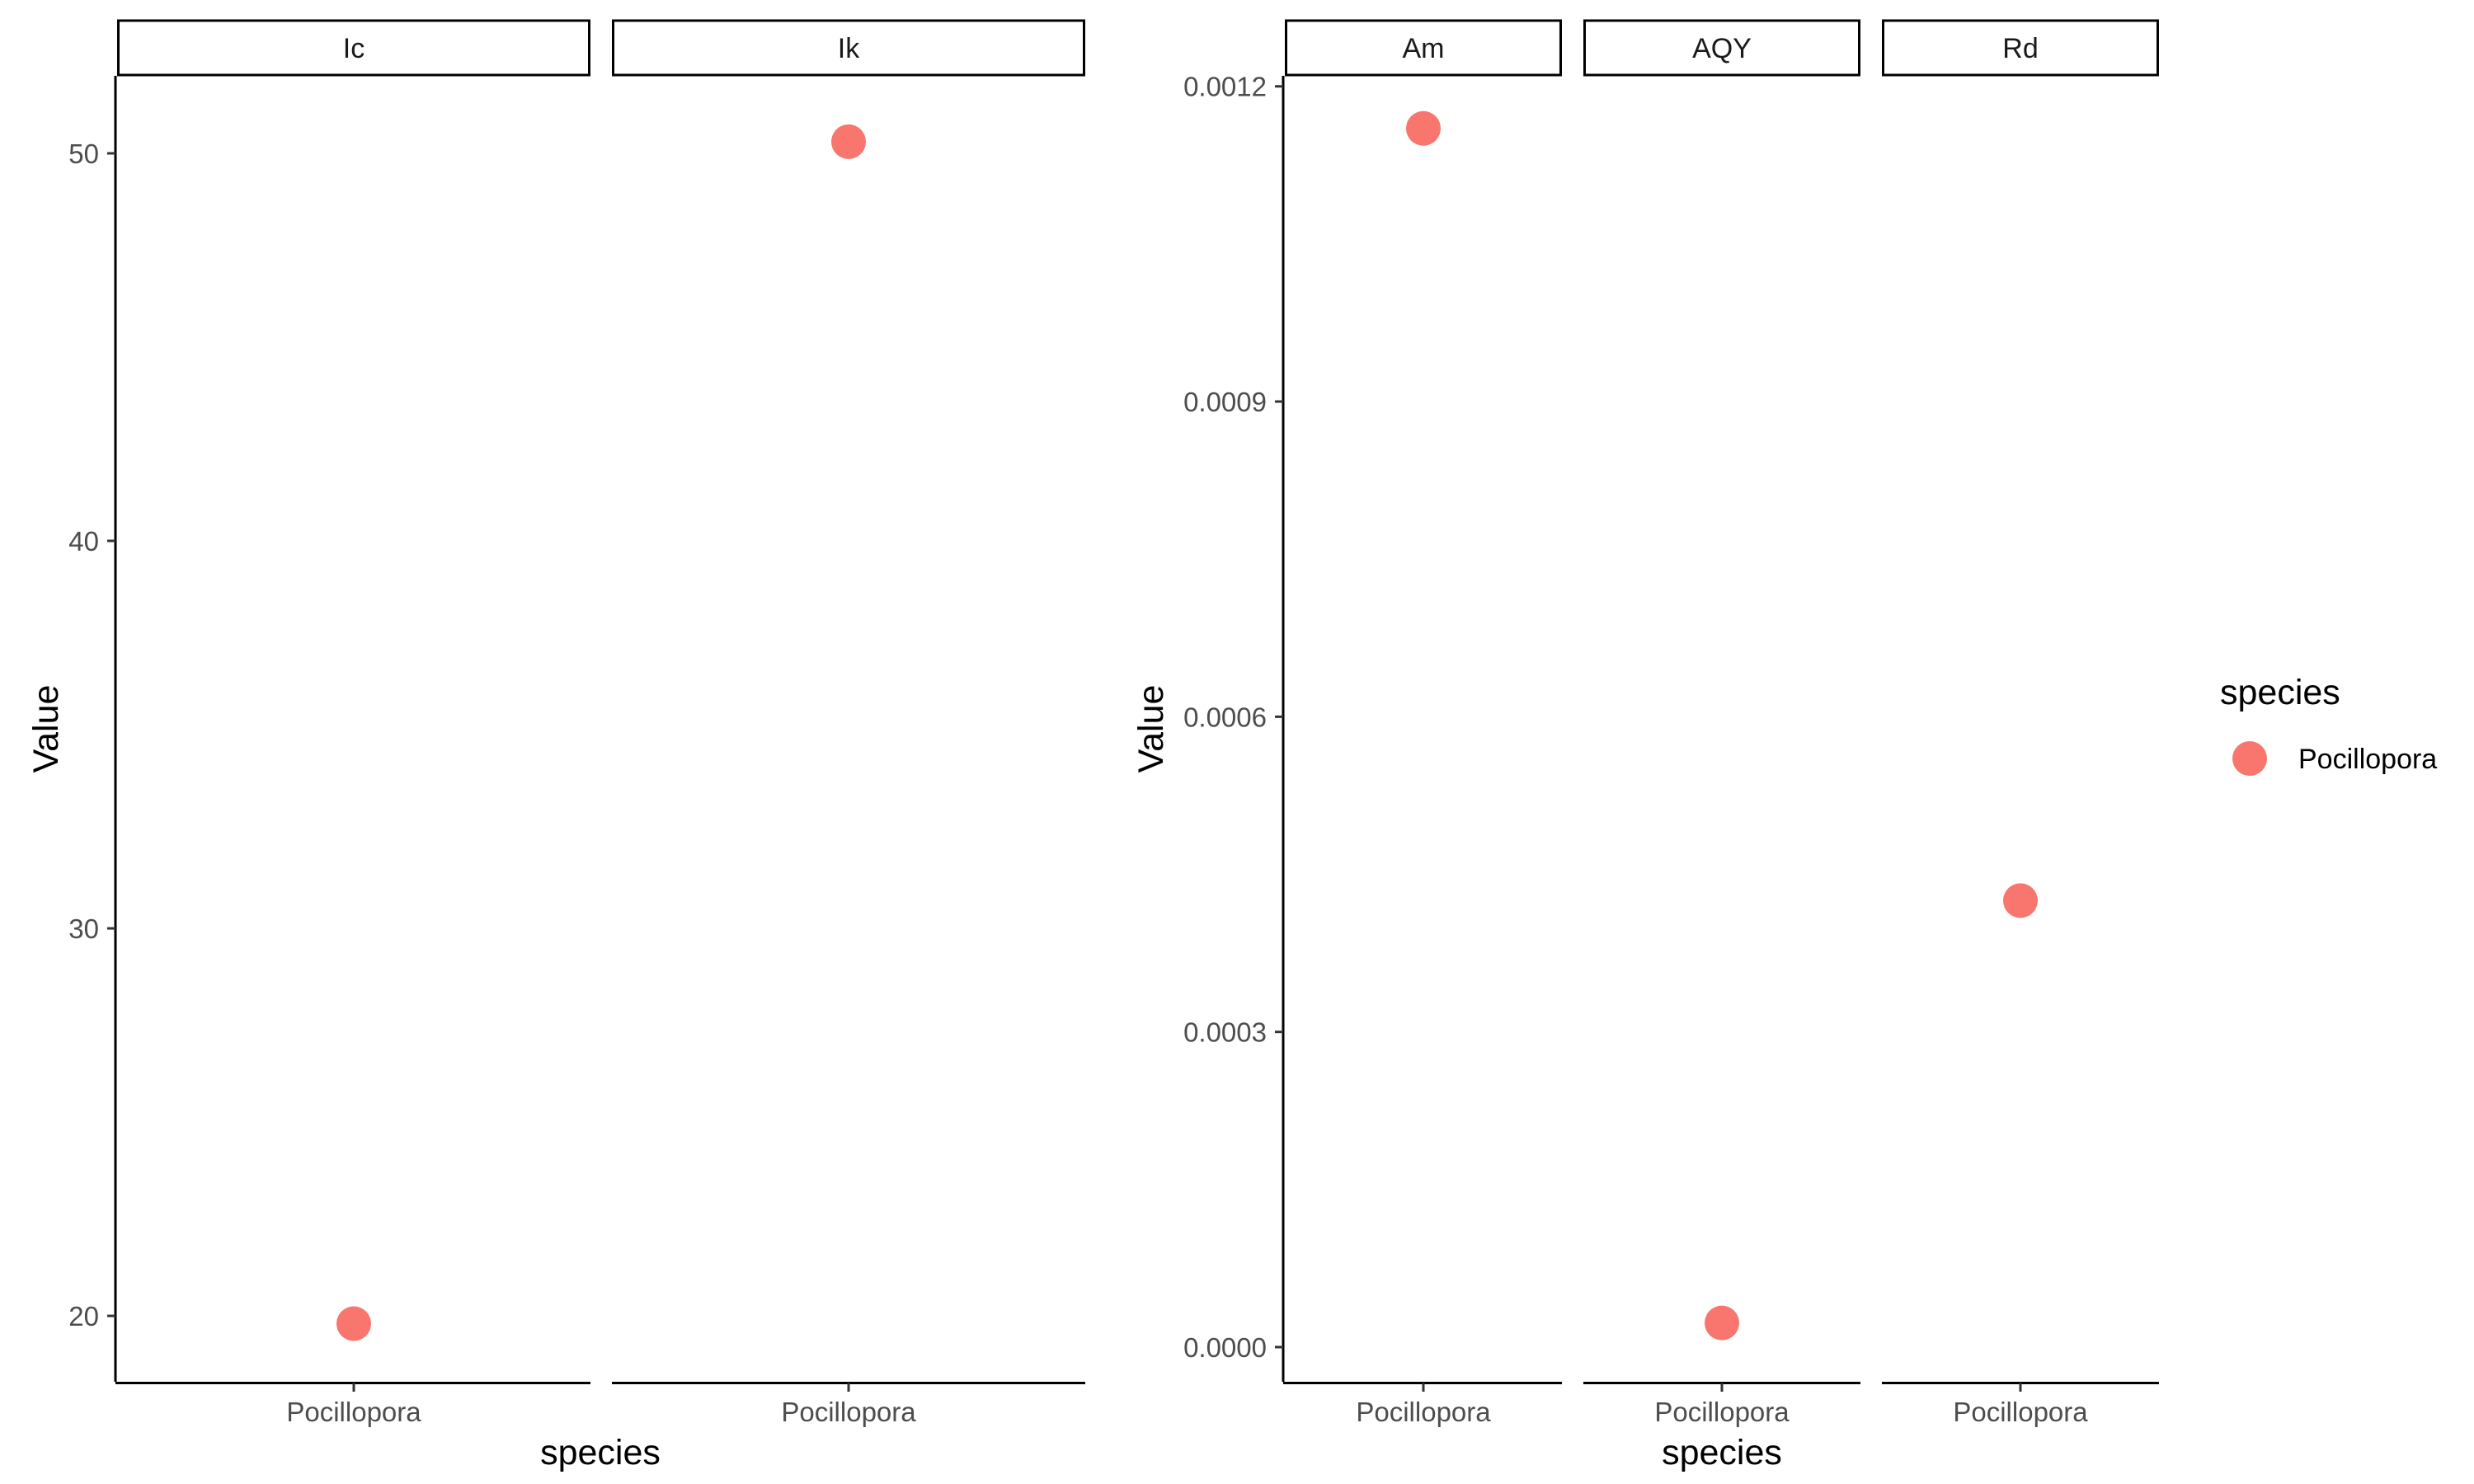  I want to click on data-point-rd, so click(2020, 901).